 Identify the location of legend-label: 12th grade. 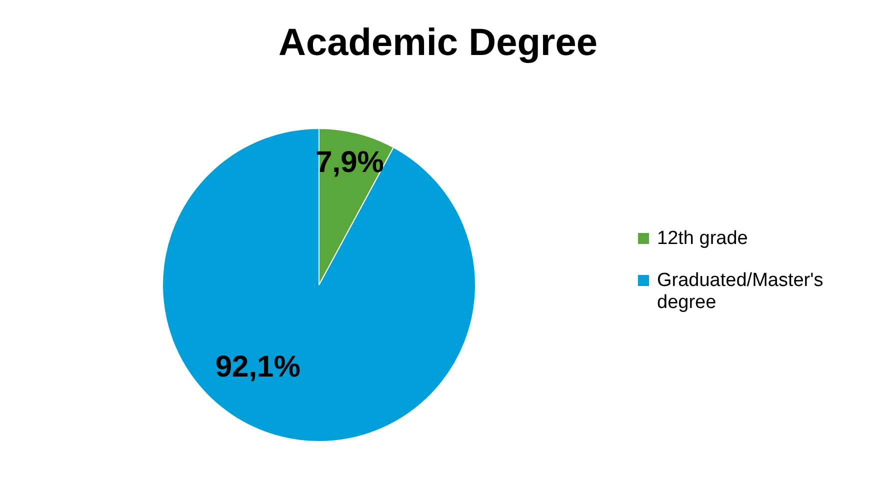
(702, 239).